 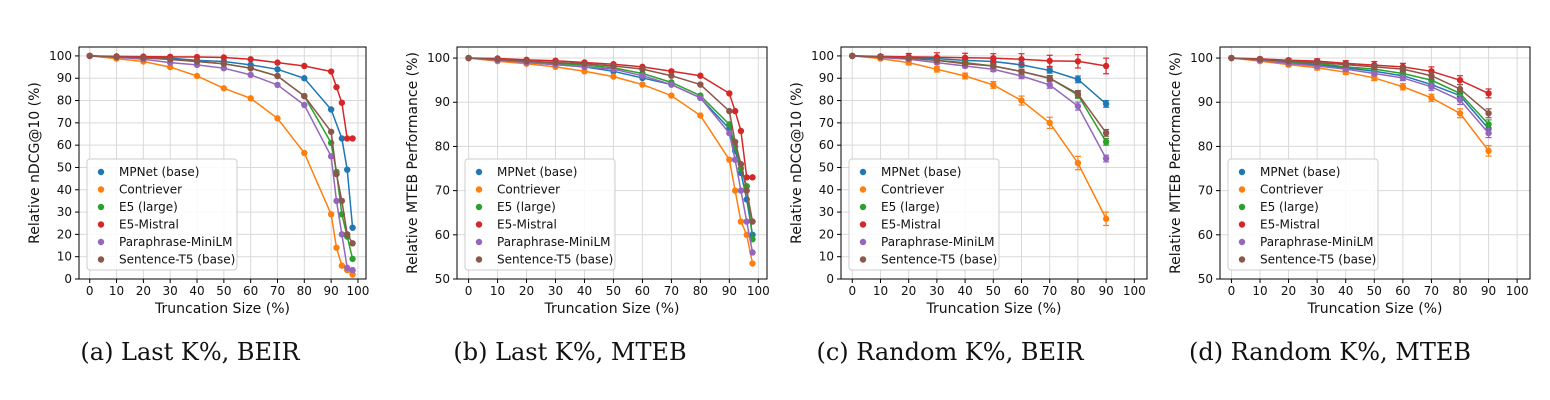 What do you see at coordinates (936, 291) in the screenshot?
I see `x-tick-label: 30` at bounding box center [936, 291].